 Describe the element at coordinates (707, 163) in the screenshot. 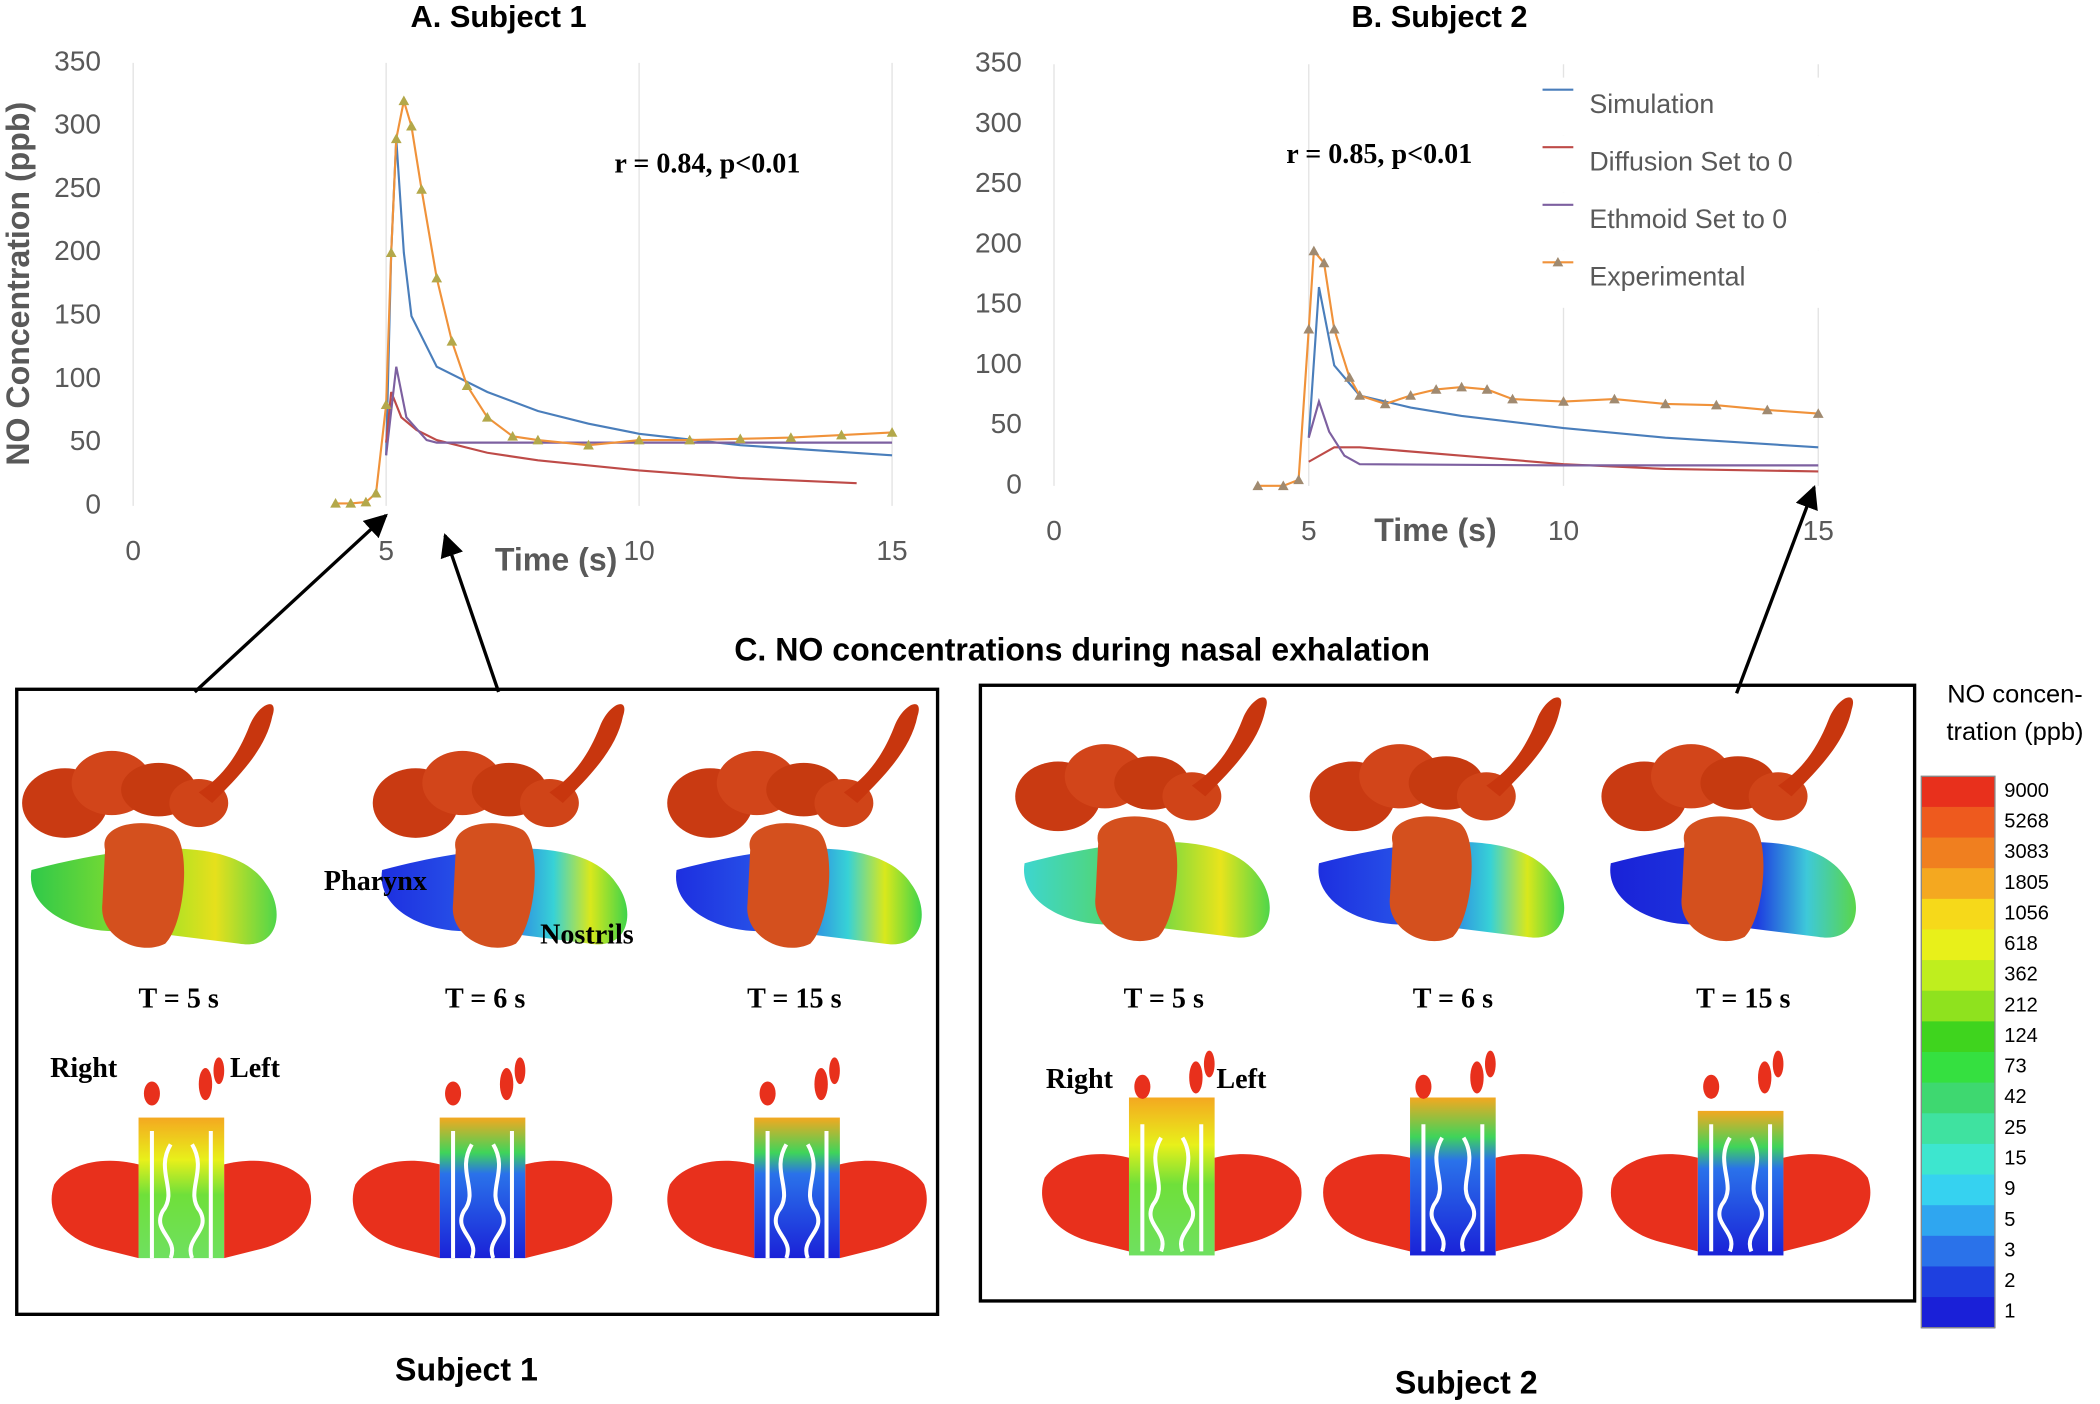

I see `annotation: r = 0.84, p<0.01` at that location.